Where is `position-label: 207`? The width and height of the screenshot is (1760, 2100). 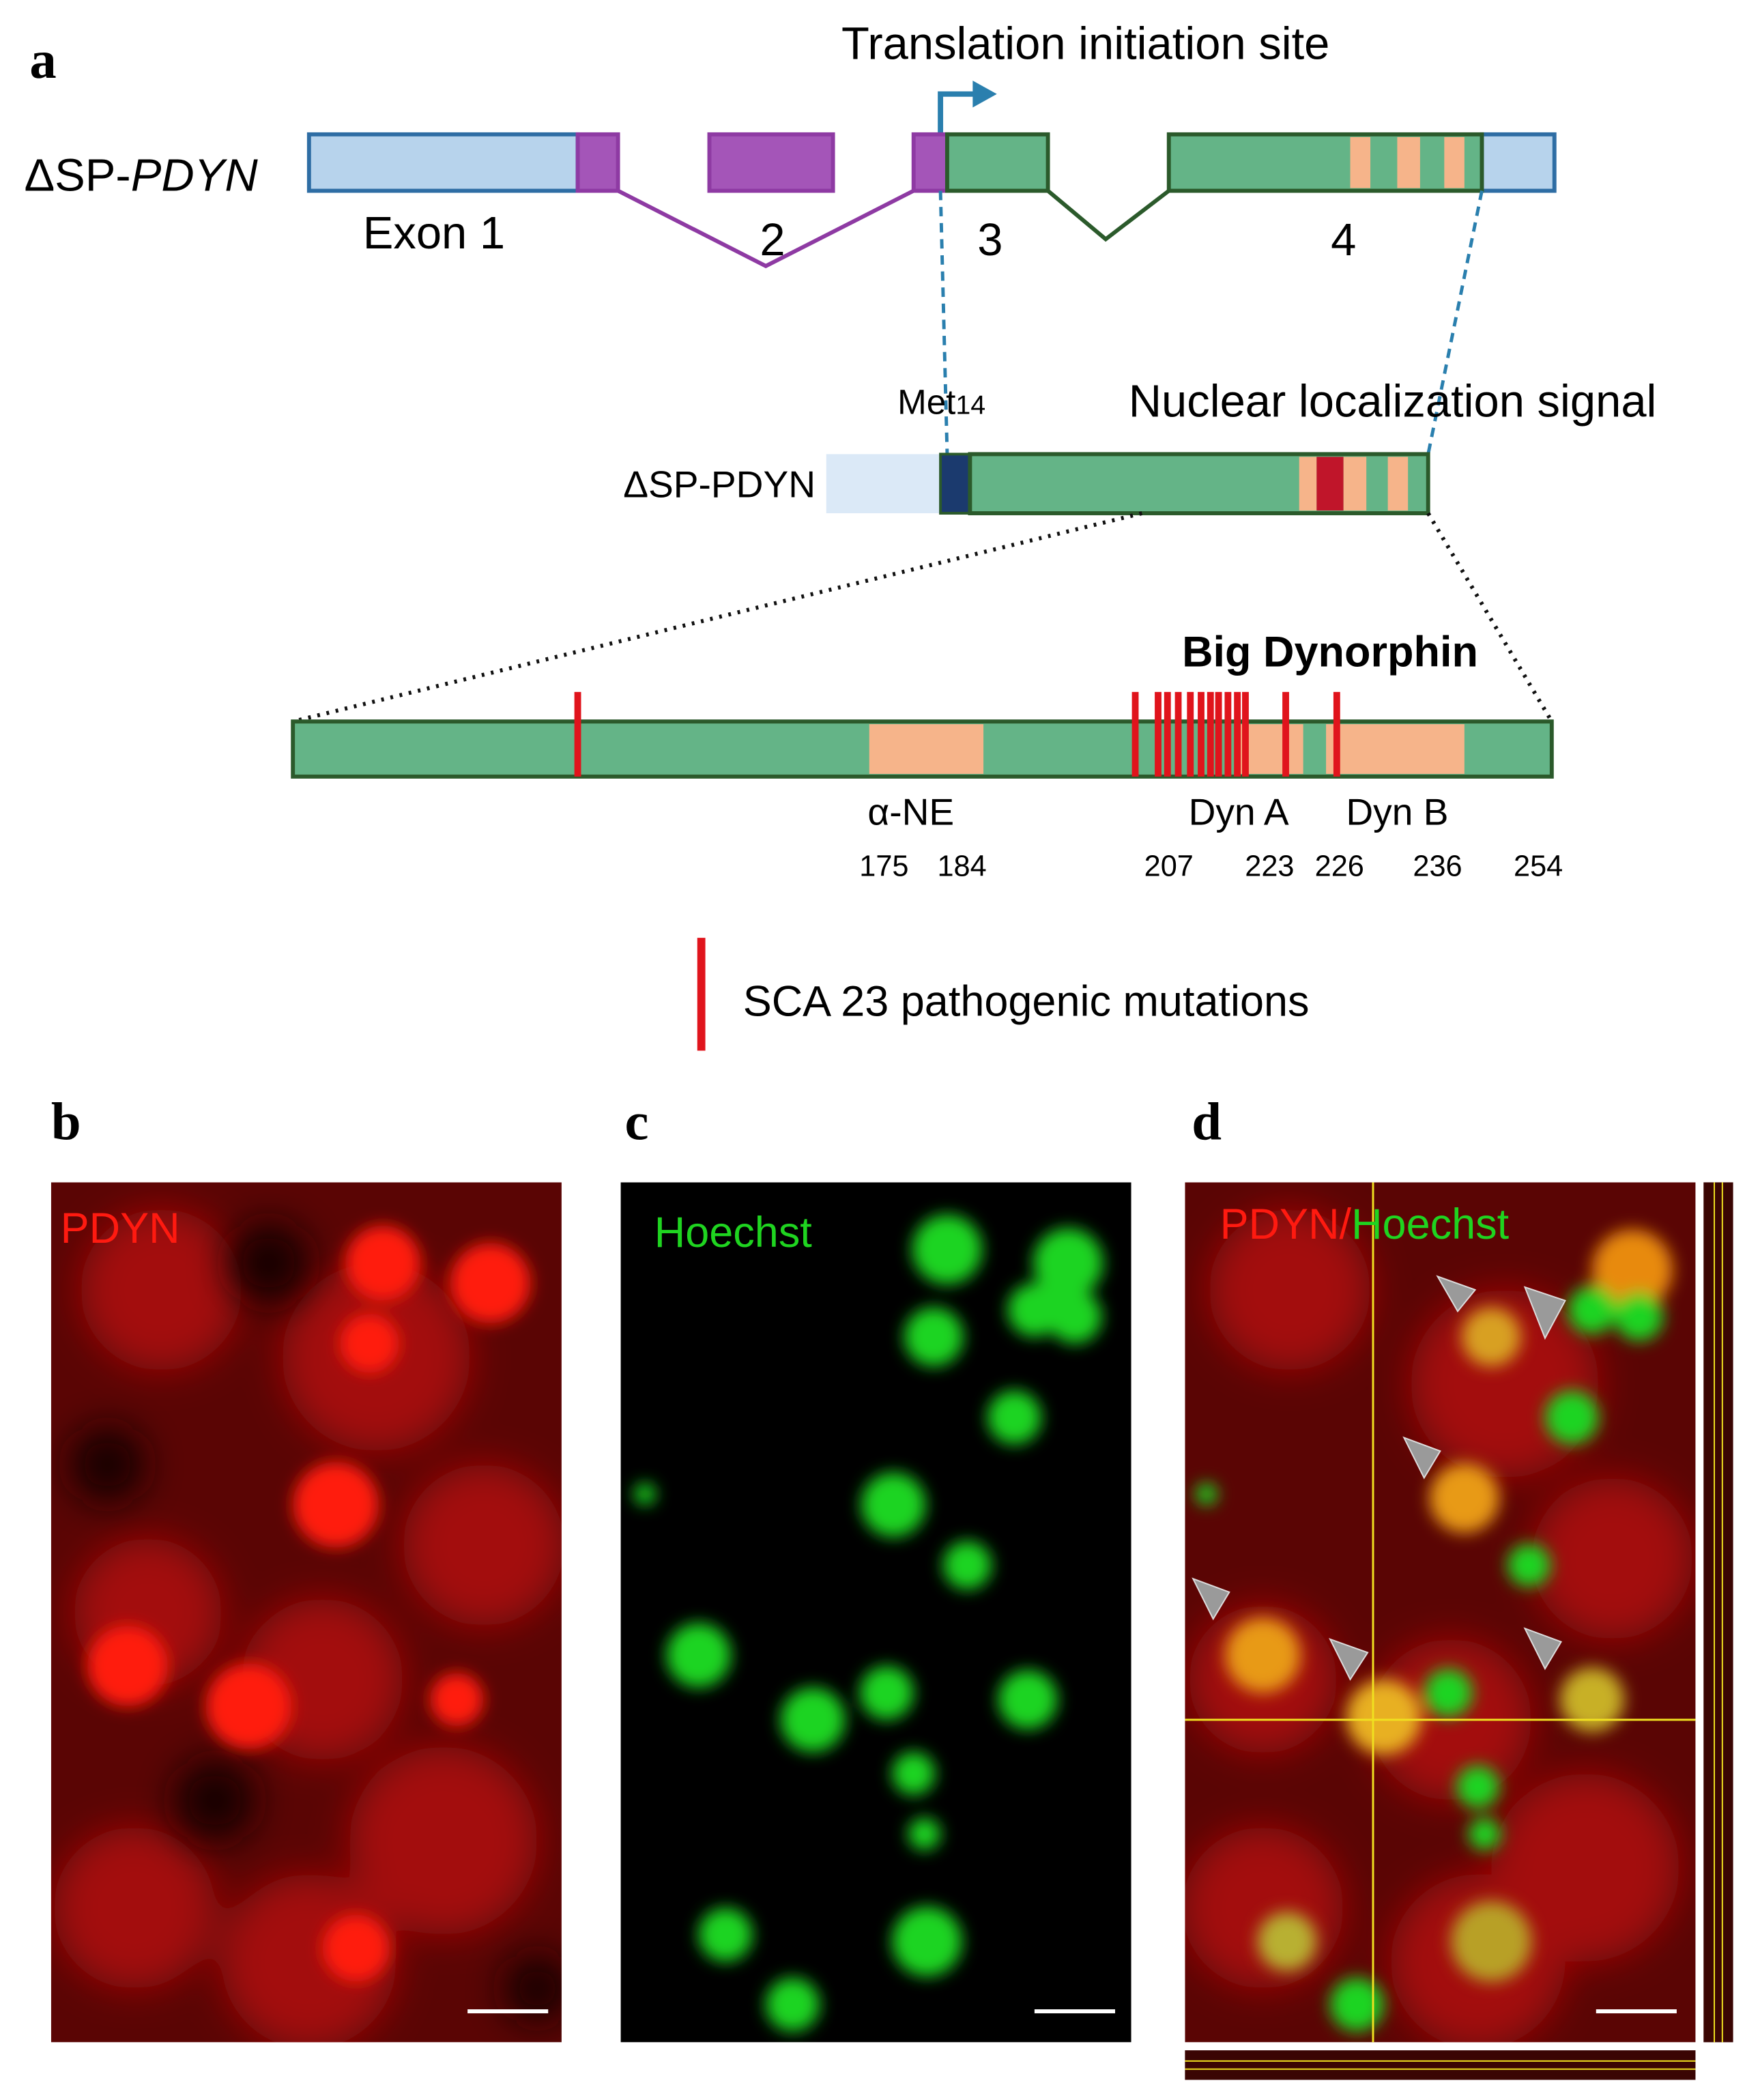 position-label: 207 is located at coordinates (1169, 866).